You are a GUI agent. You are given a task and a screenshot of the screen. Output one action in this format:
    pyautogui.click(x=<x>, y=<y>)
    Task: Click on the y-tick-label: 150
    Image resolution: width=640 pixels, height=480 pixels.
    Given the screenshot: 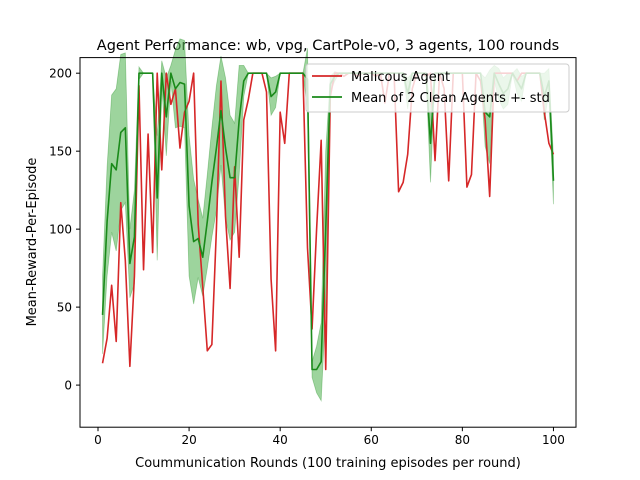 What is the action you would take?
    pyautogui.click(x=60, y=152)
    